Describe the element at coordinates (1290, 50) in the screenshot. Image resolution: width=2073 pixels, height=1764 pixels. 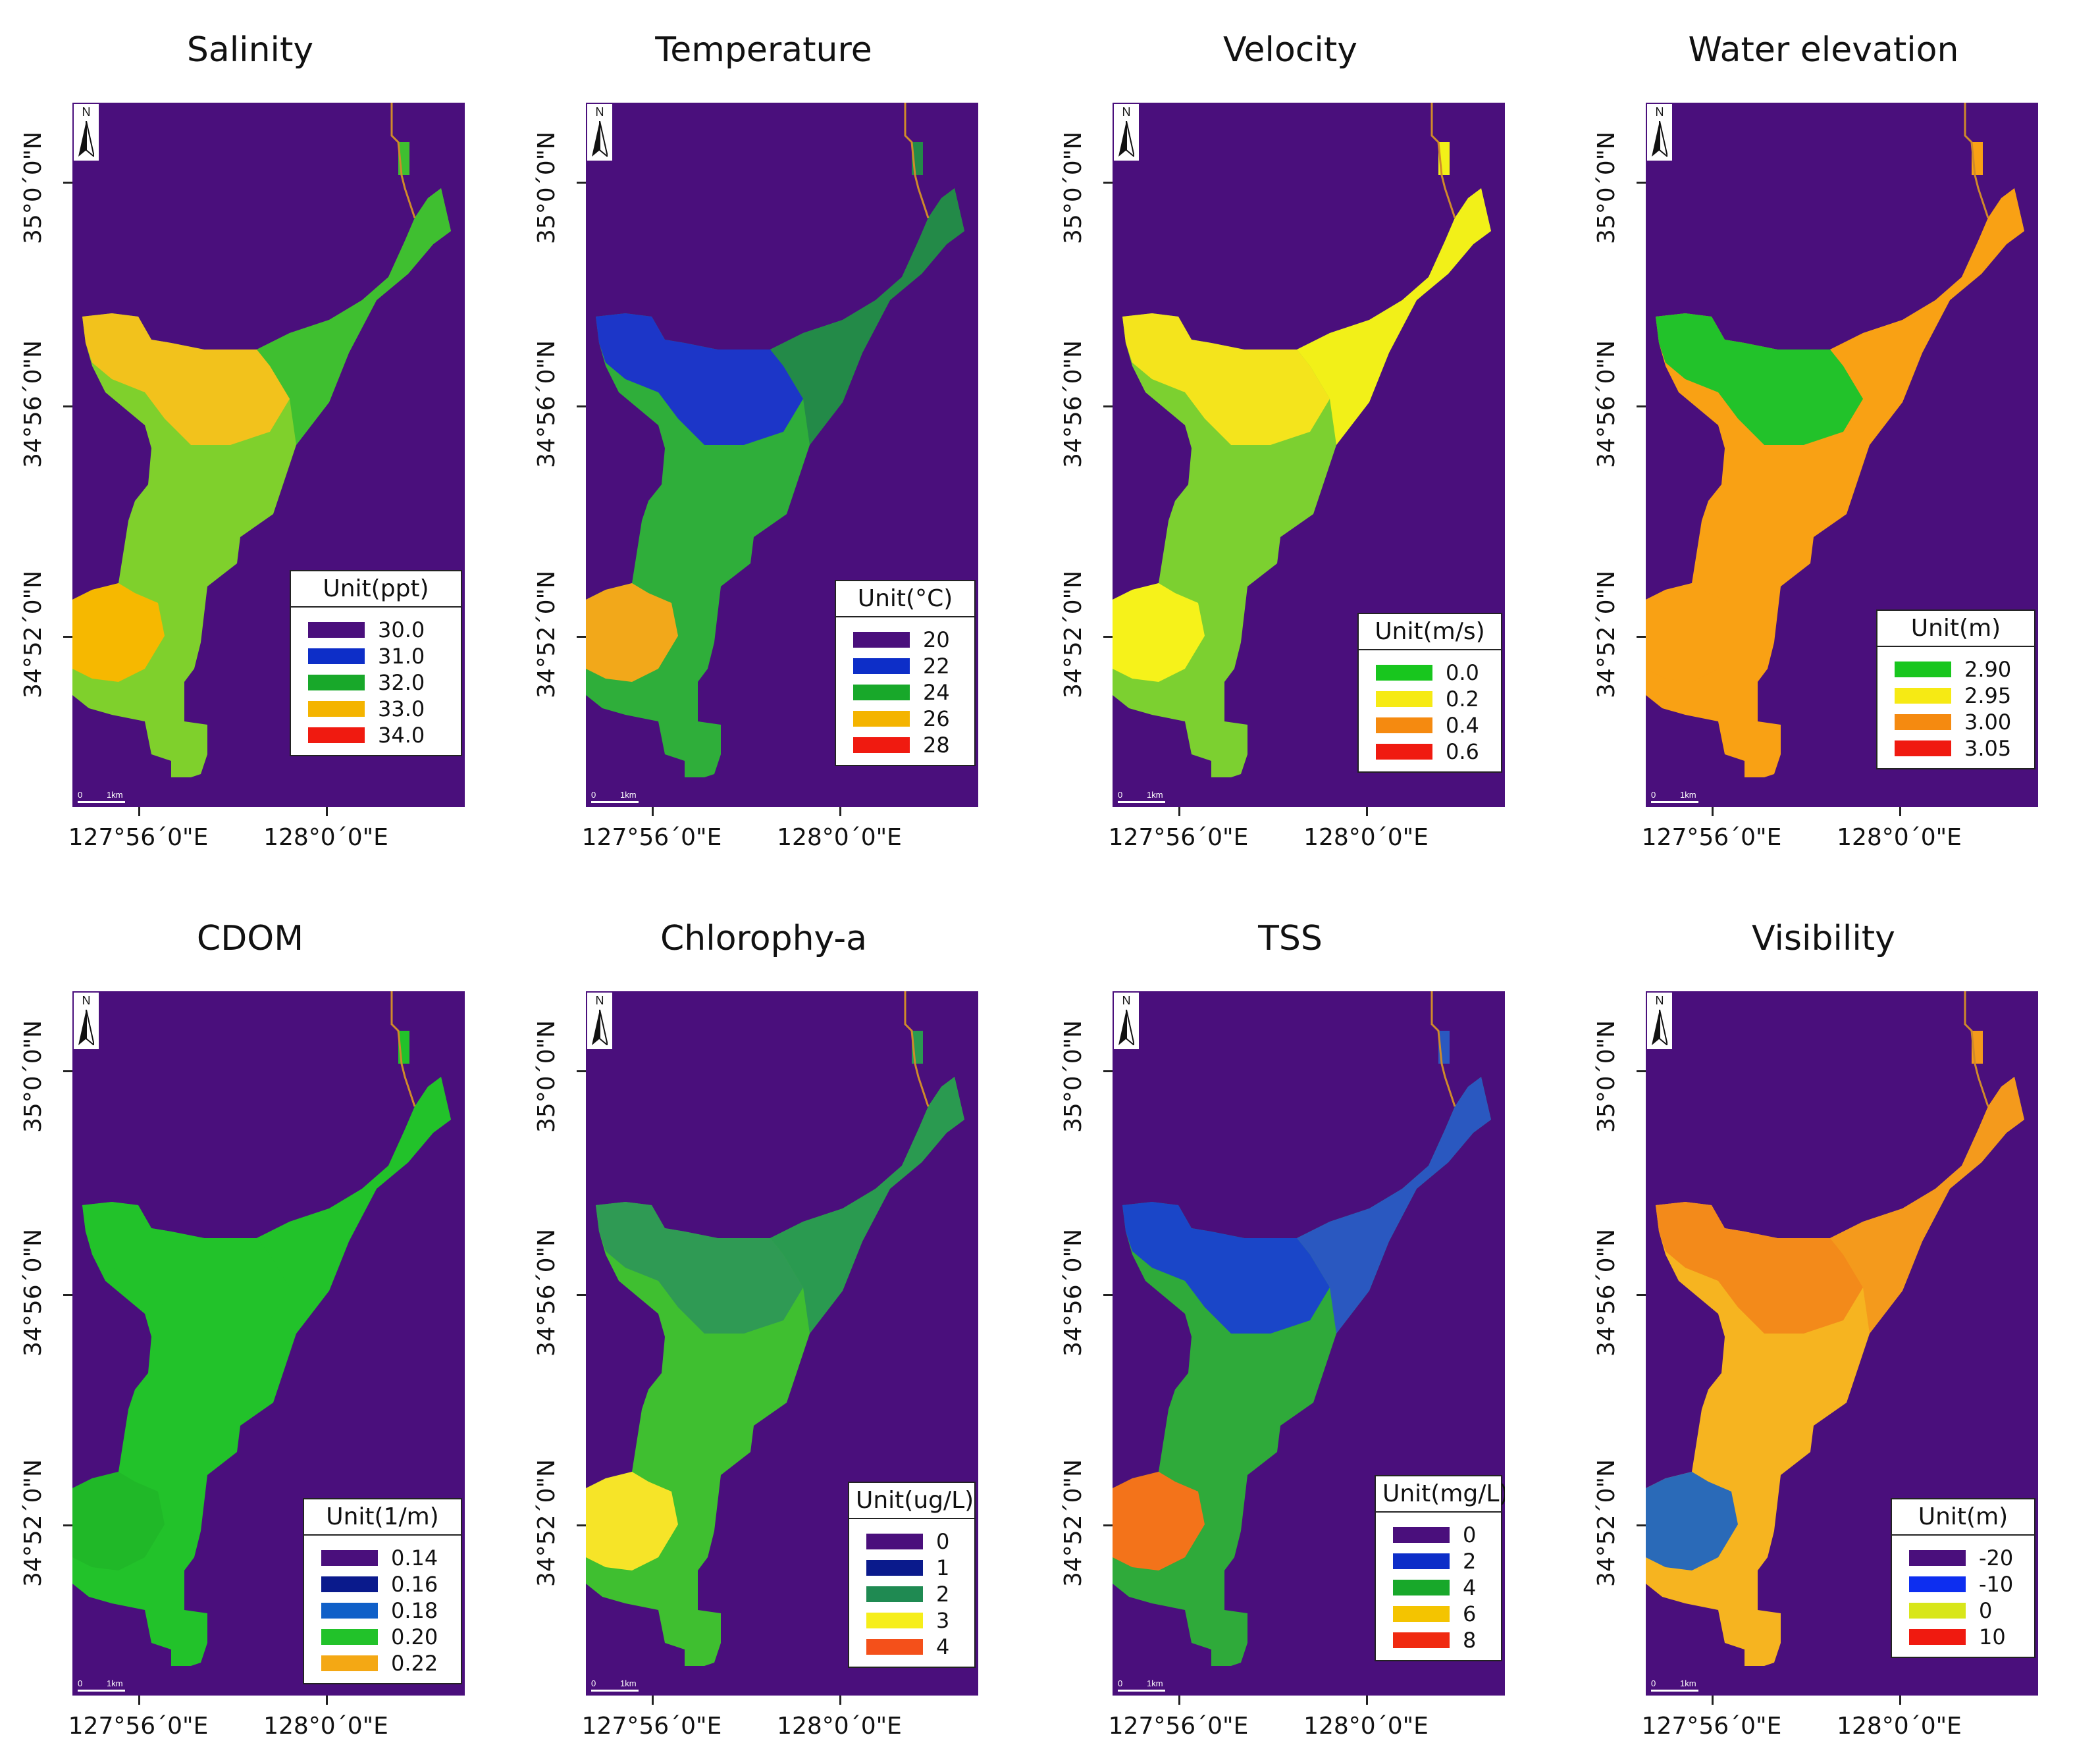
I see `panel-title: Velocity` at that location.